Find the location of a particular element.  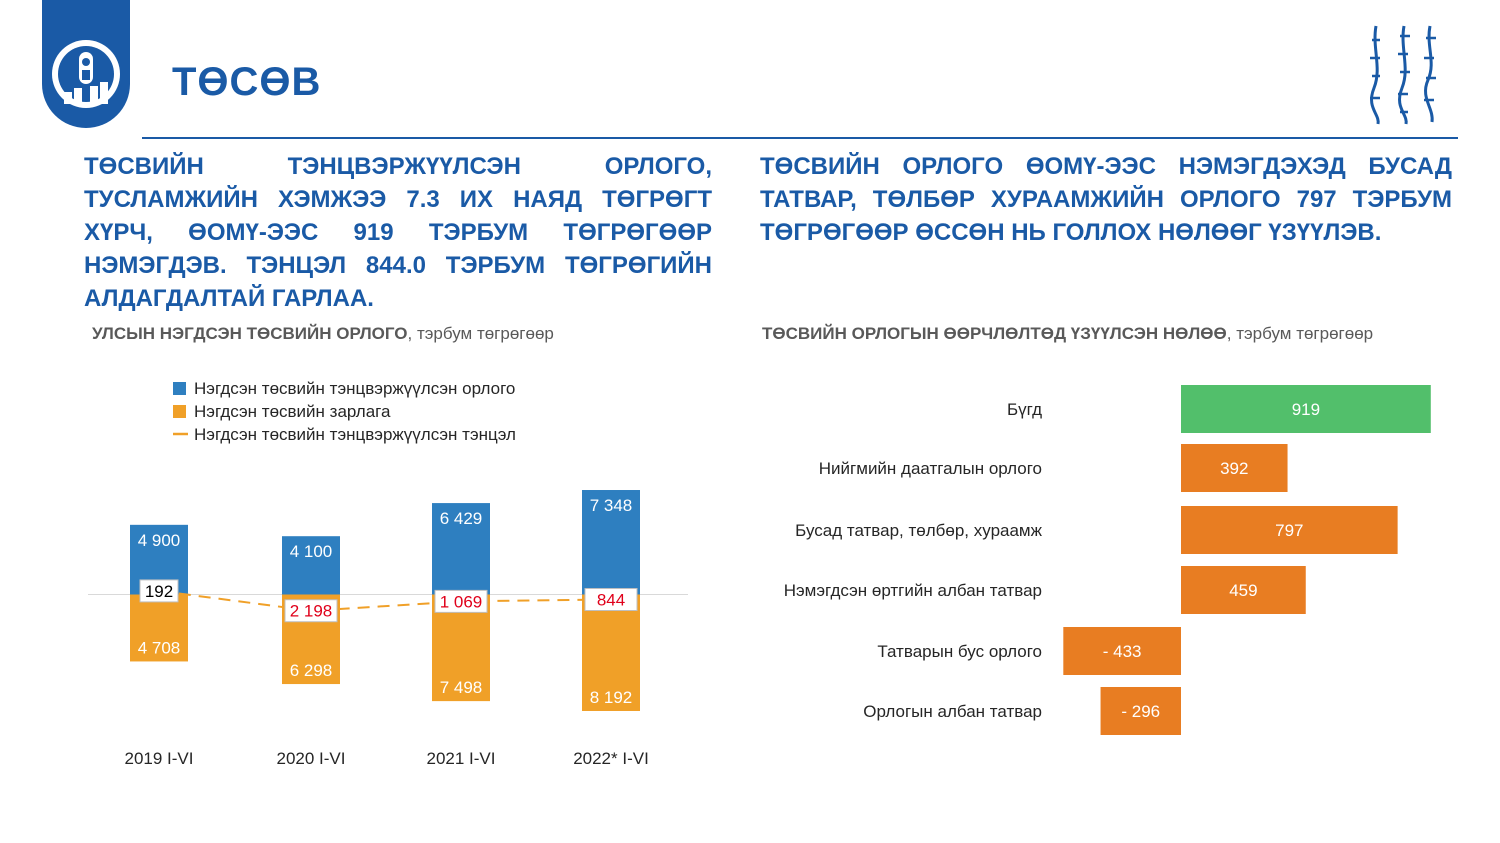

balance-value-label: 2 198 is located at coordinates (311, 611).